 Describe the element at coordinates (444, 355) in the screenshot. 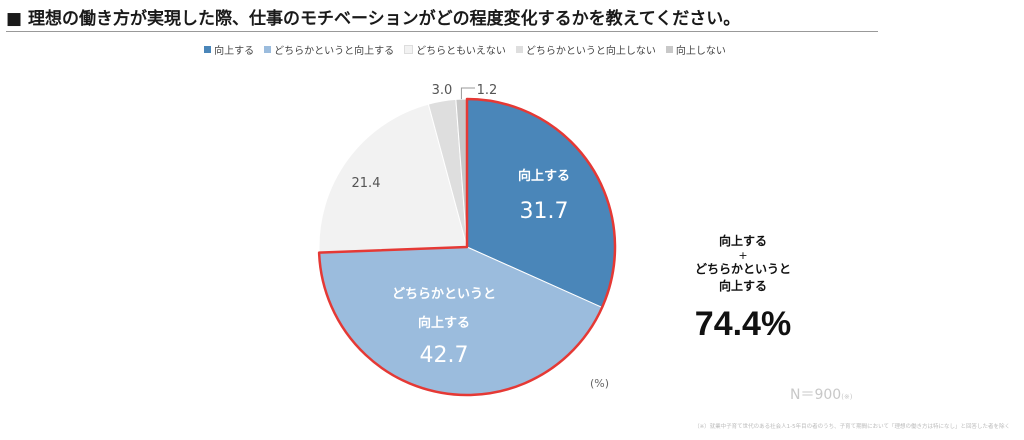

I see `slice-value-somewhat-improve: 42.7` at that location.